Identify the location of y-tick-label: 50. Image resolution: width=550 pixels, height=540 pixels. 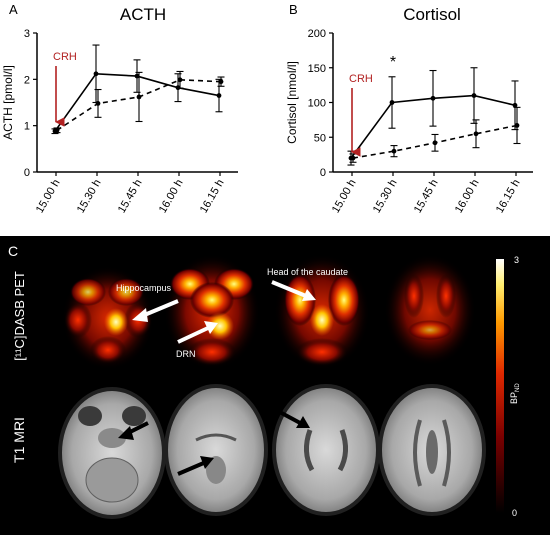
(320, 138).